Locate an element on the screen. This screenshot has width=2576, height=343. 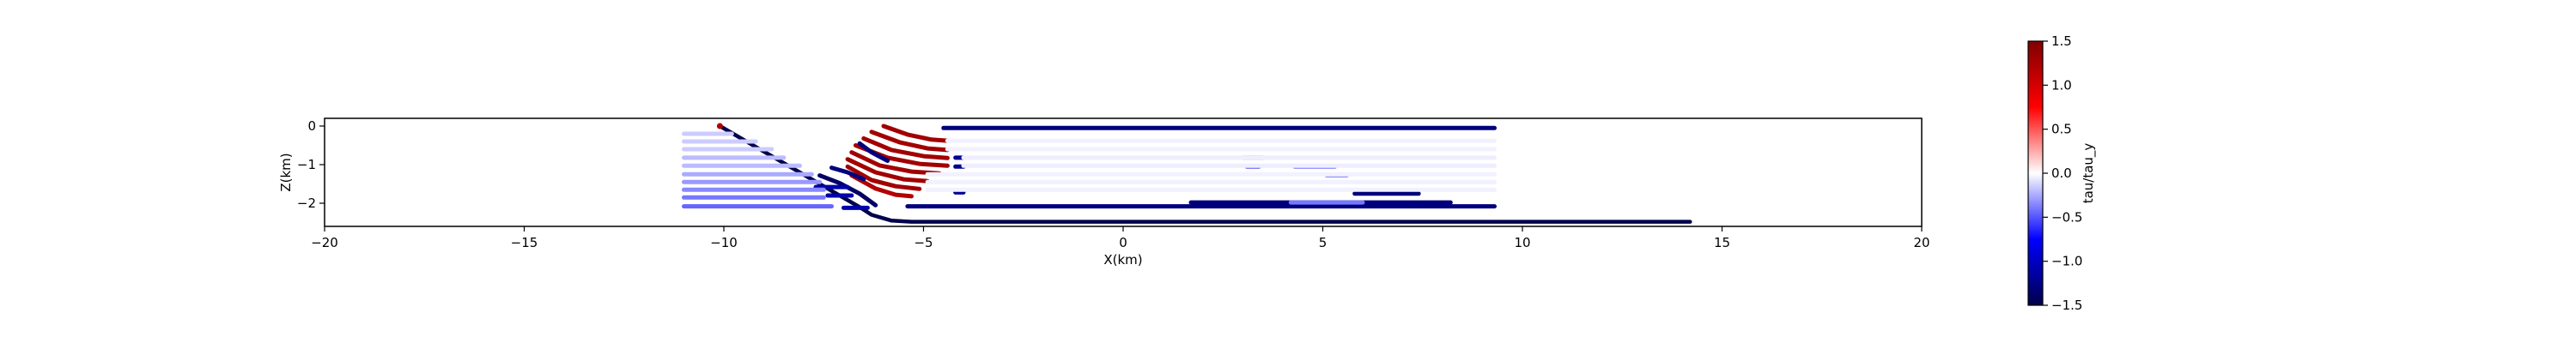
colorbar-ticks: 1.5 1.0 0.5 0.0 −0.5 −1.0 −1.5 is located at coordinates (2062, 173).